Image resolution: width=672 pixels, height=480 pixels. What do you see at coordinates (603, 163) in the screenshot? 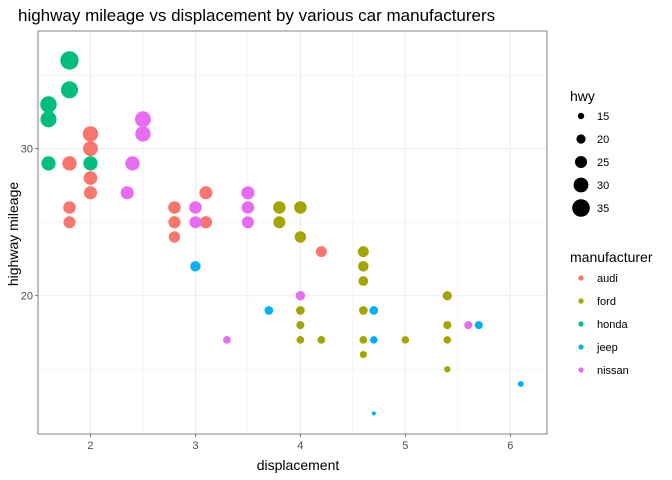
I see `size-legend-label: 25` at bounding box center [603, 163].